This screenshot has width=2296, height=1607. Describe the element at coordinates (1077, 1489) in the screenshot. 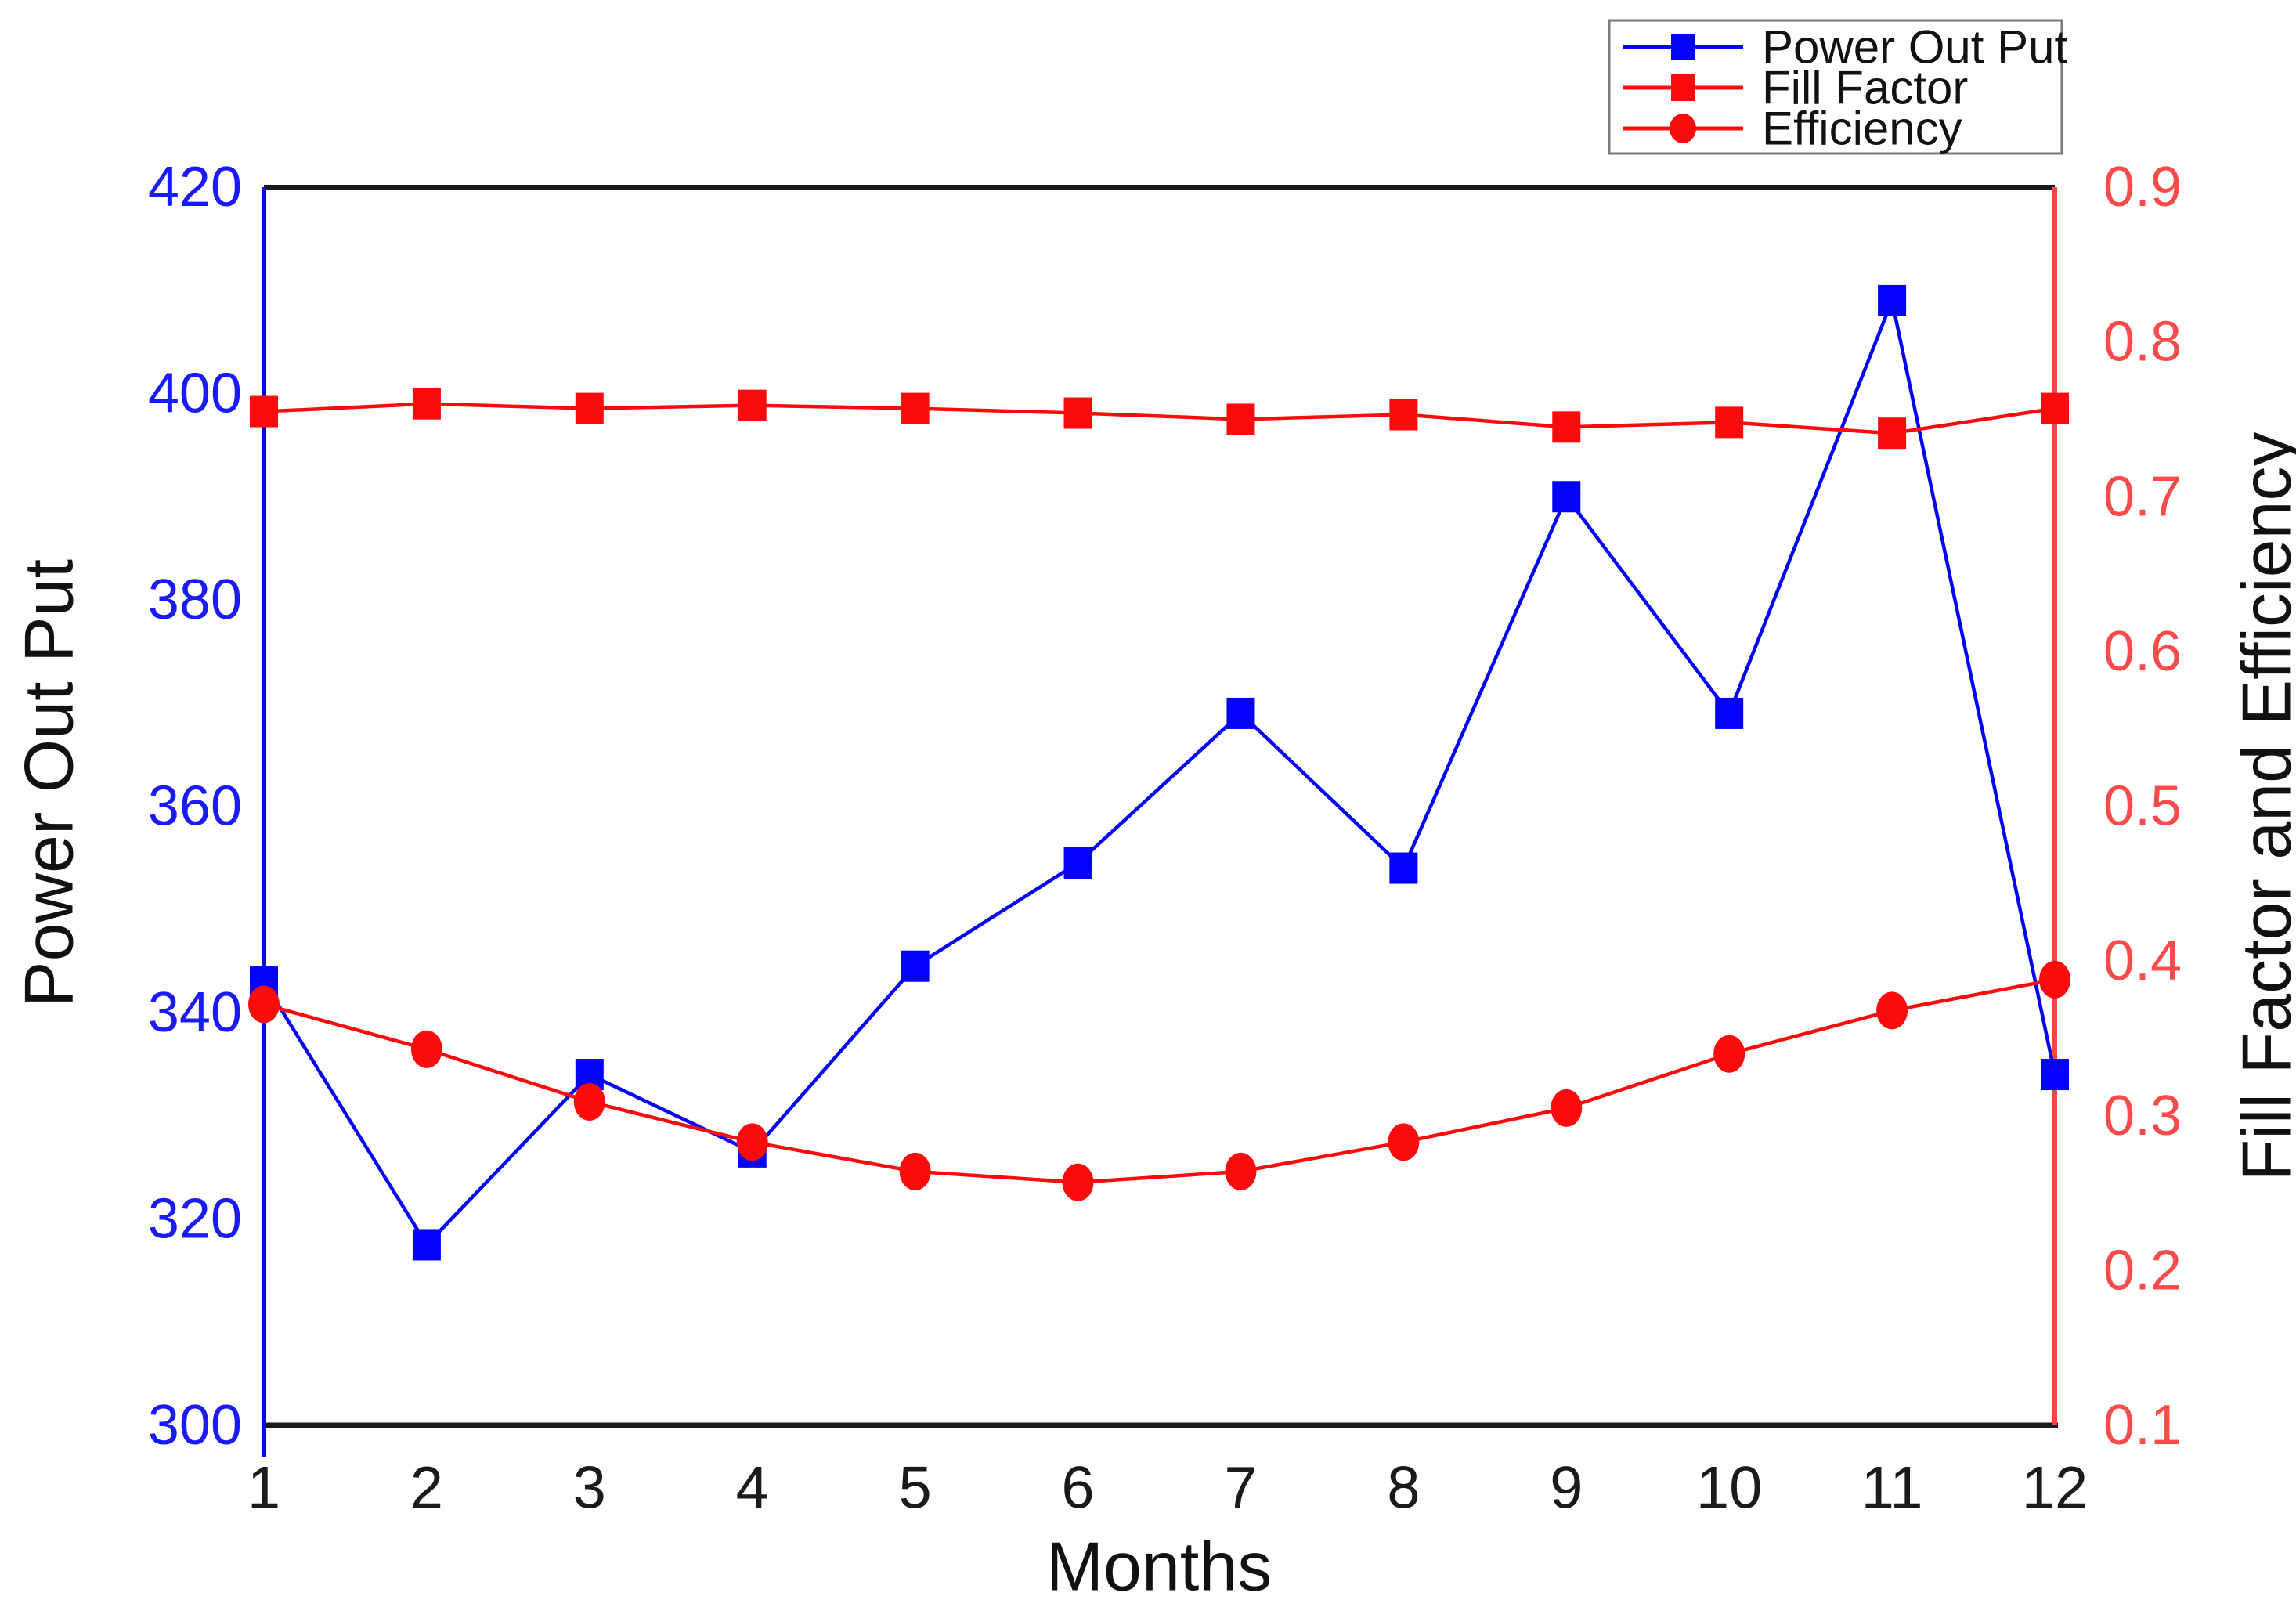

I see `x-tick-label: 6` at that location.